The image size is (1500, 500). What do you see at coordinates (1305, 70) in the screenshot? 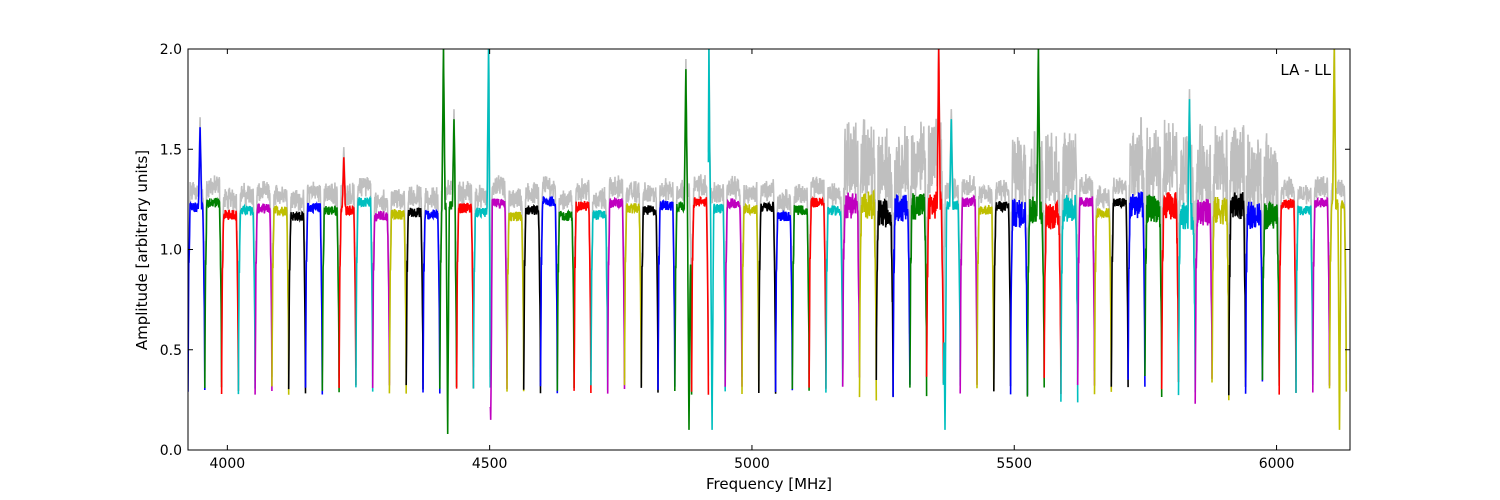
I see `annotation-label: LA - LL` at bounding box center [1305, 70].